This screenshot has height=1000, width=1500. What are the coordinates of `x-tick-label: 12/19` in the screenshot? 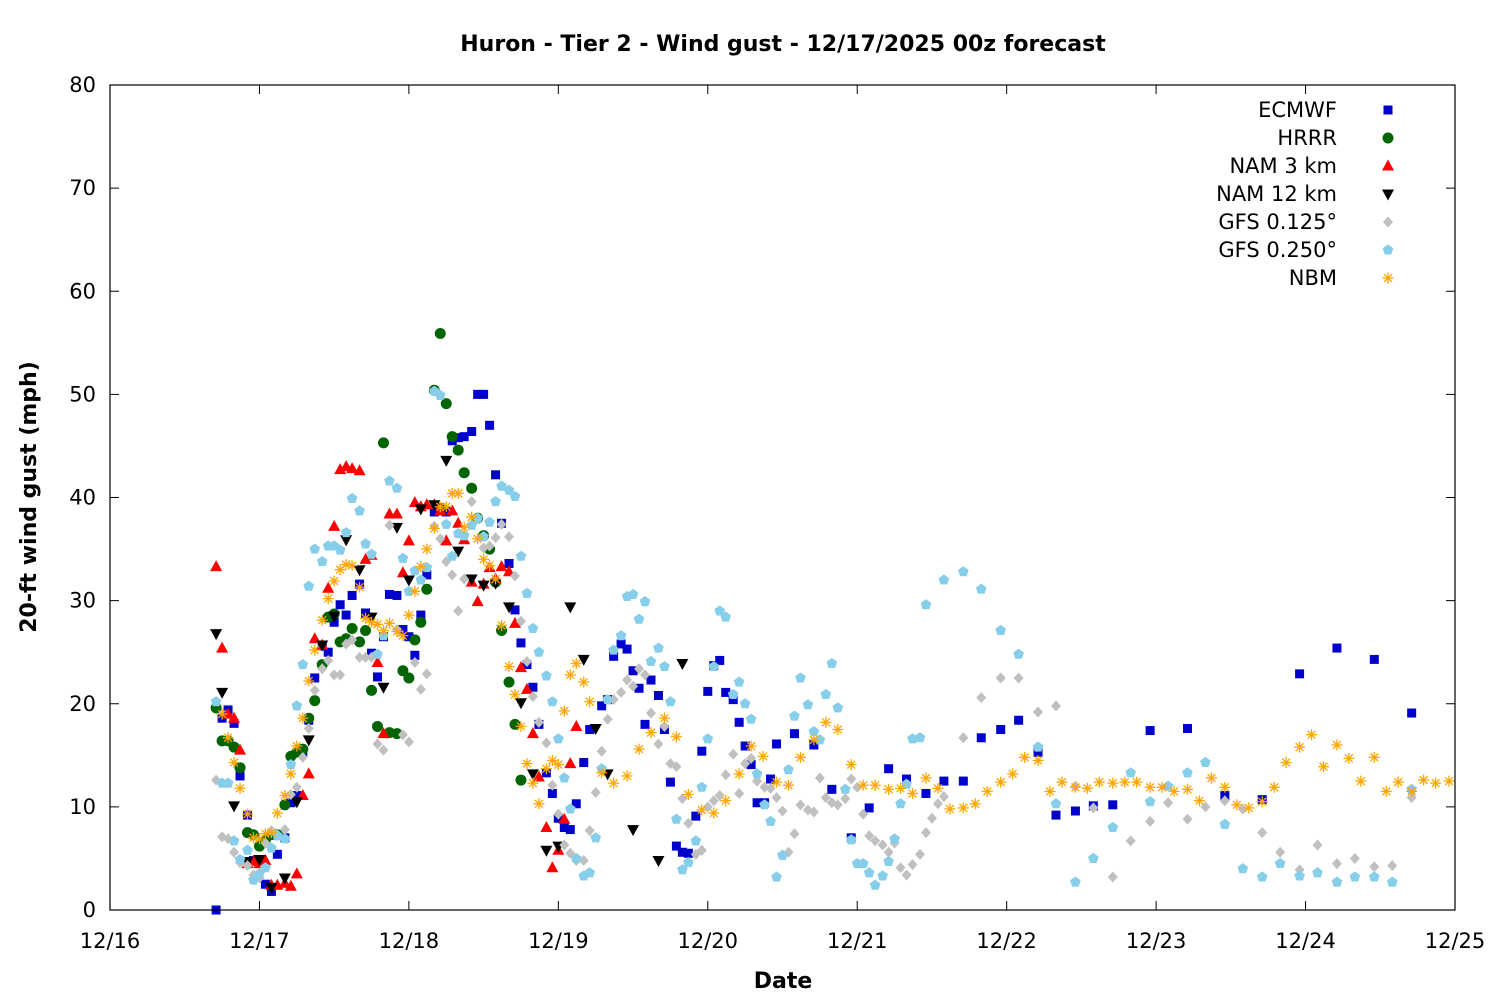 It's located at (558, 941).